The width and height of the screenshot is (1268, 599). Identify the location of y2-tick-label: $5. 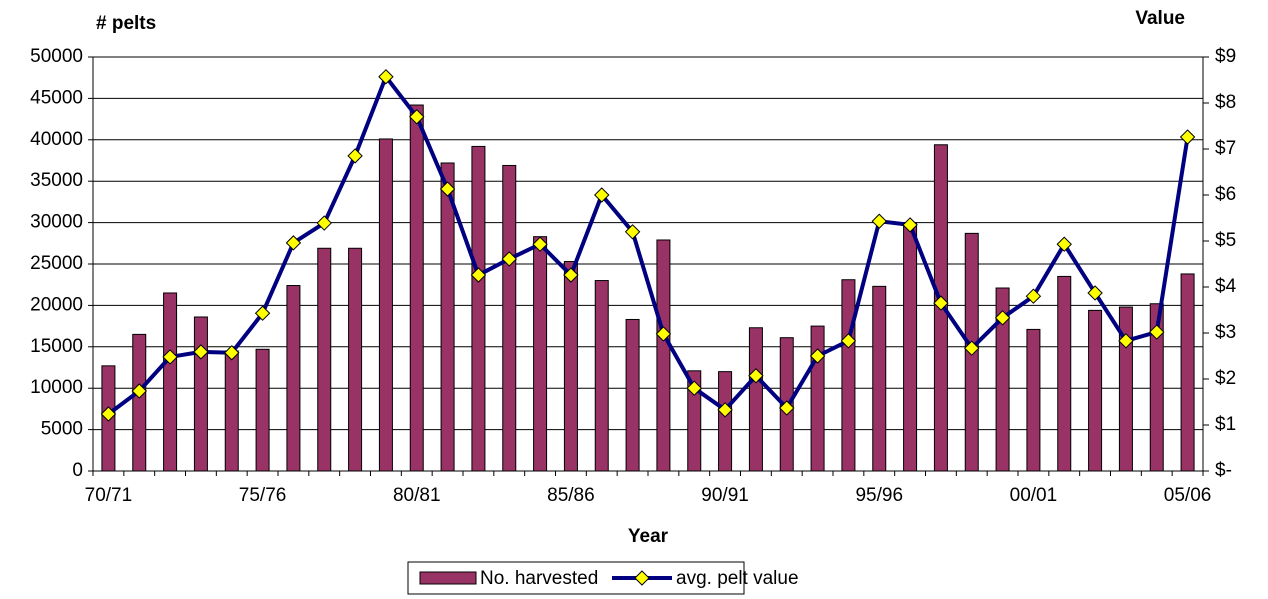
(1225, 240).